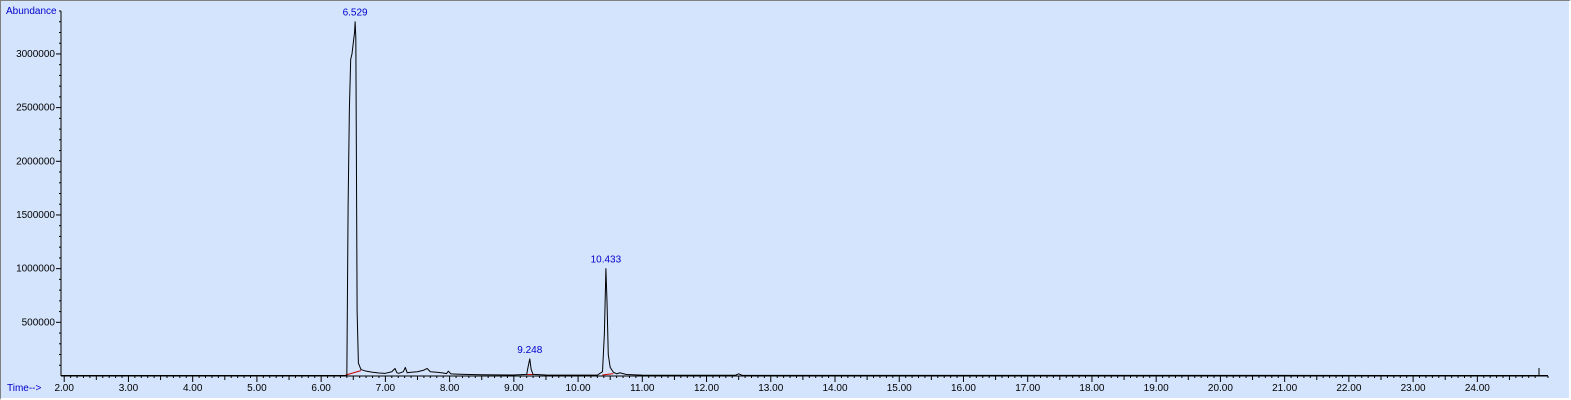 Image resolution: width=1571 pixels, height=400 pixels. Describe the element at coordinates (1284, 388) in the screenshot. I see `x-tick-label: 21.00` at that location.